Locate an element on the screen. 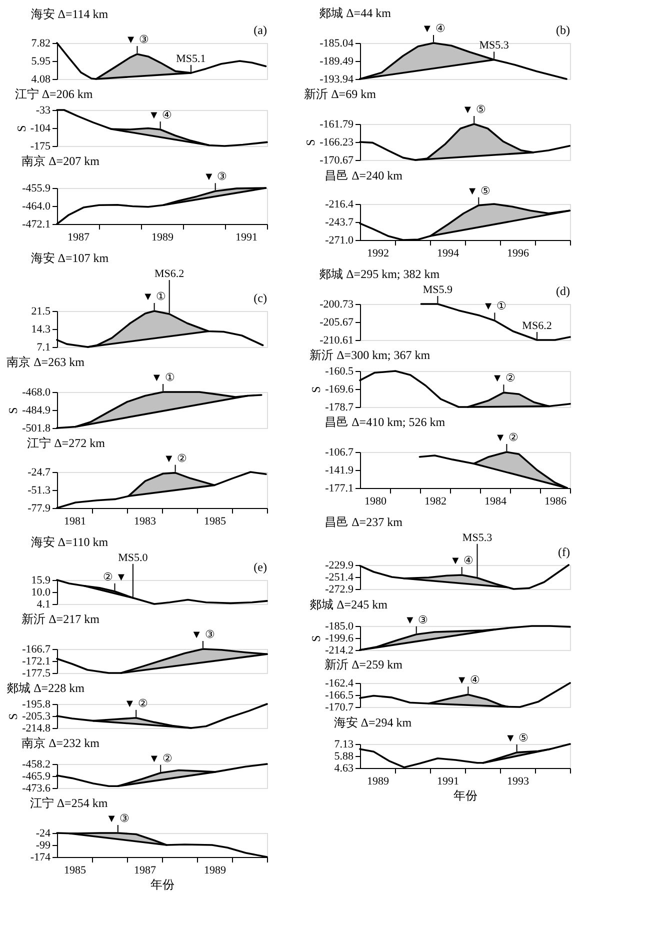  chart-title: 昌邑 Δ=240 km is located at coordinates (364, 175).